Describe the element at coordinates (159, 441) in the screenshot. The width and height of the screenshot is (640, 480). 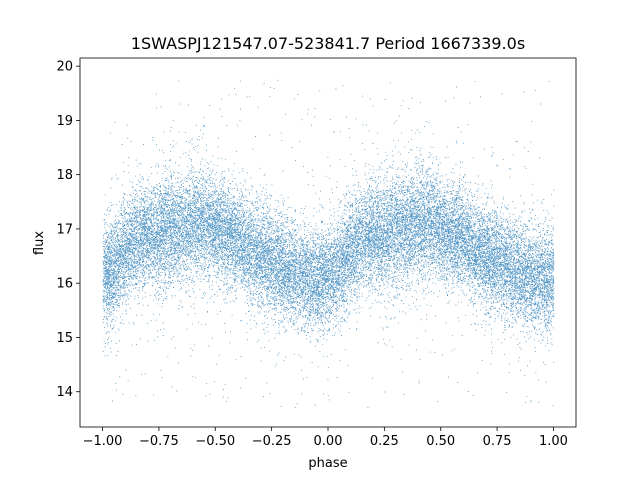
I see `x-tick-label: −0.75` at that location.